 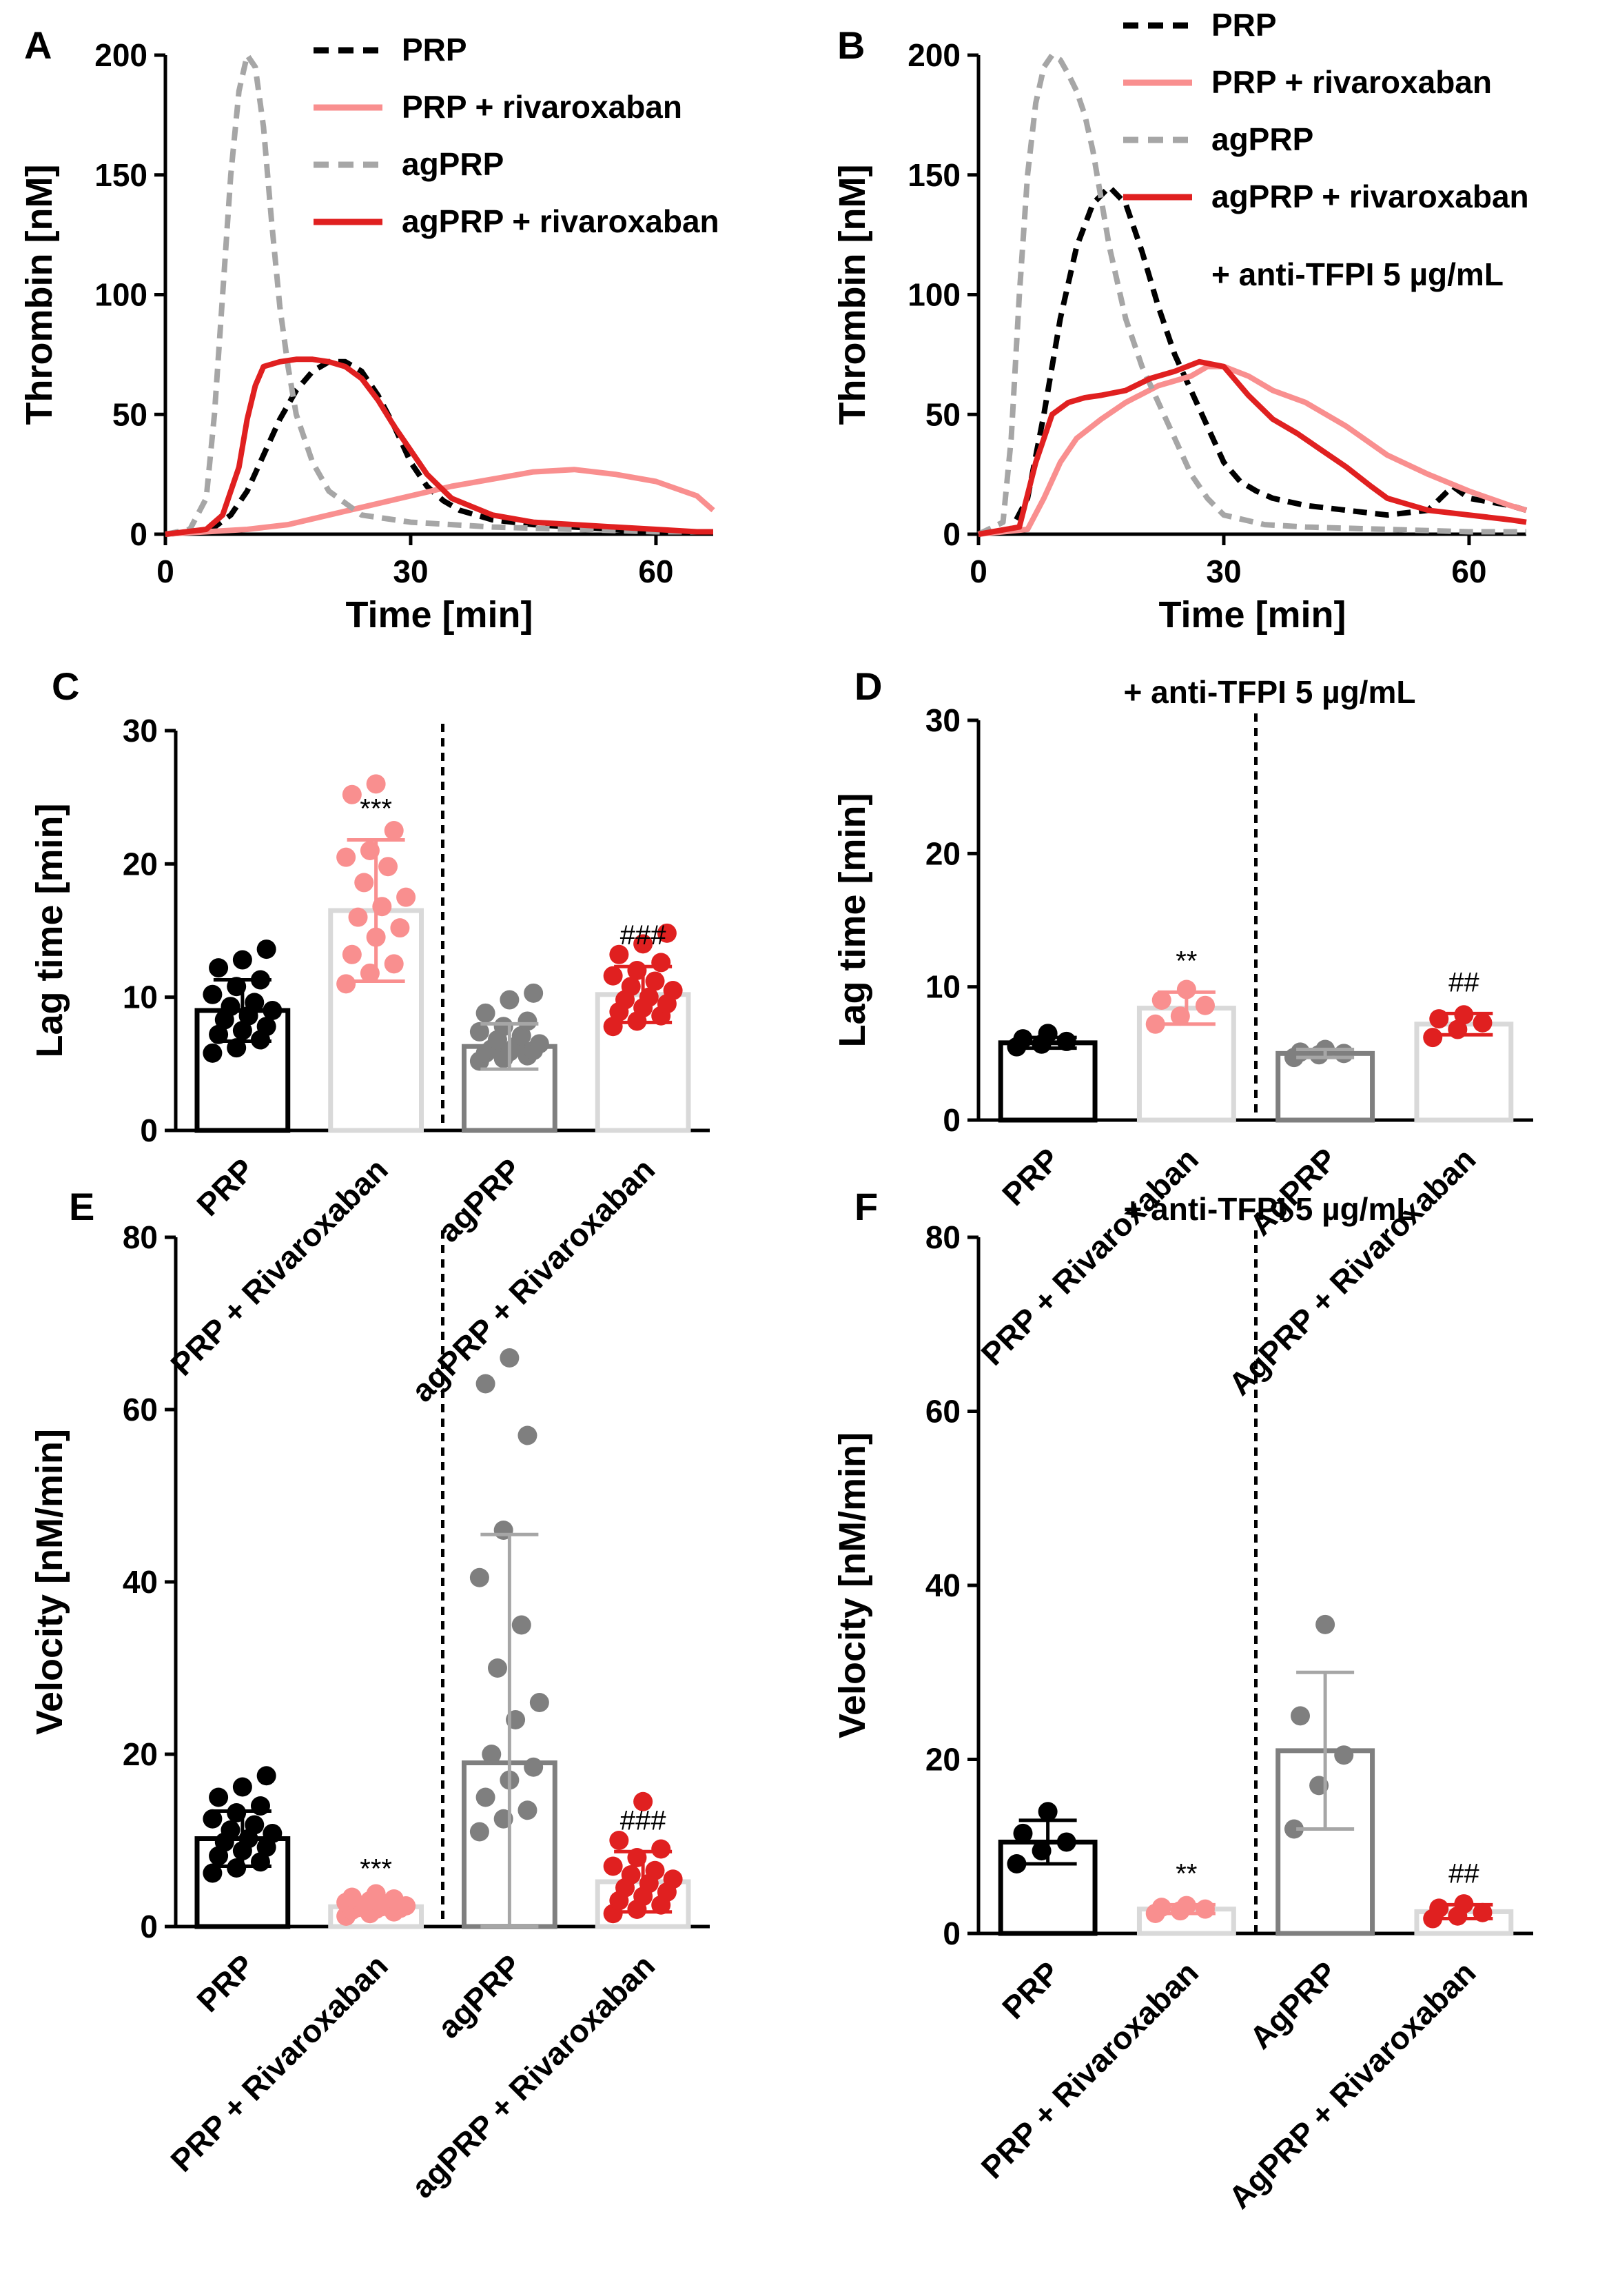 I want to click on y-tick-label: 150, so click(x=120, y=175).